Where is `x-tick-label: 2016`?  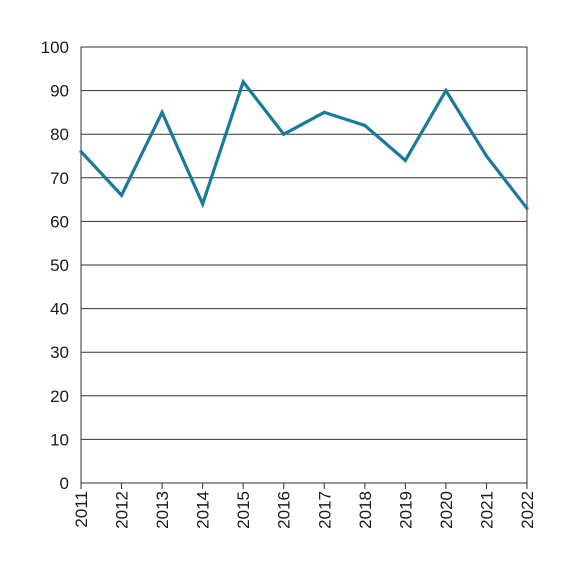
x-tick-label: 2016 is located at coordinates (284, 510).